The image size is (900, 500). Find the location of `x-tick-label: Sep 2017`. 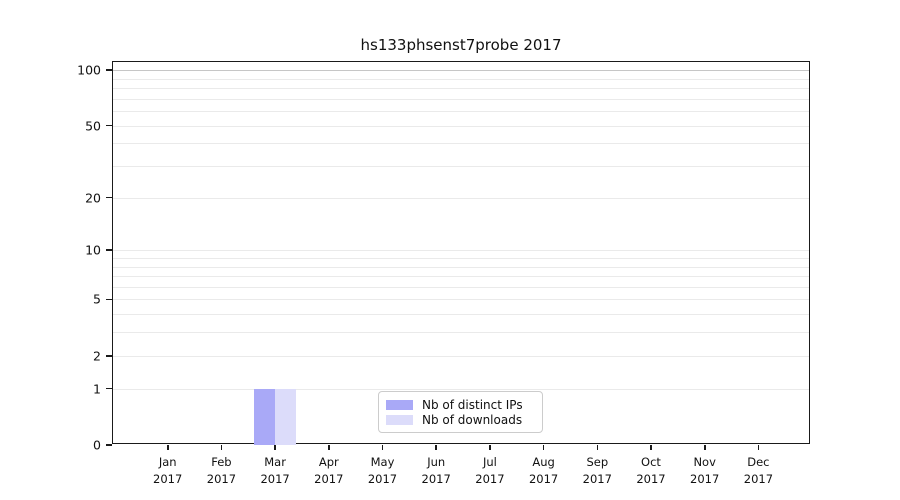

x-tick-label: Sep 2017 is located at coordinates (597, 470).